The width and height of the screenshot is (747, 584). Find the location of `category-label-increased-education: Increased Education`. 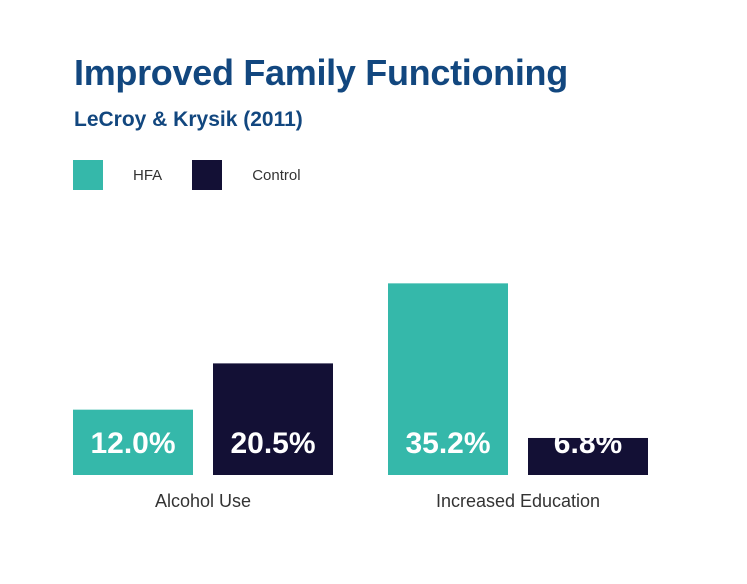

category-label-increased-education: Increased Education is located at coordinates (518, 501).